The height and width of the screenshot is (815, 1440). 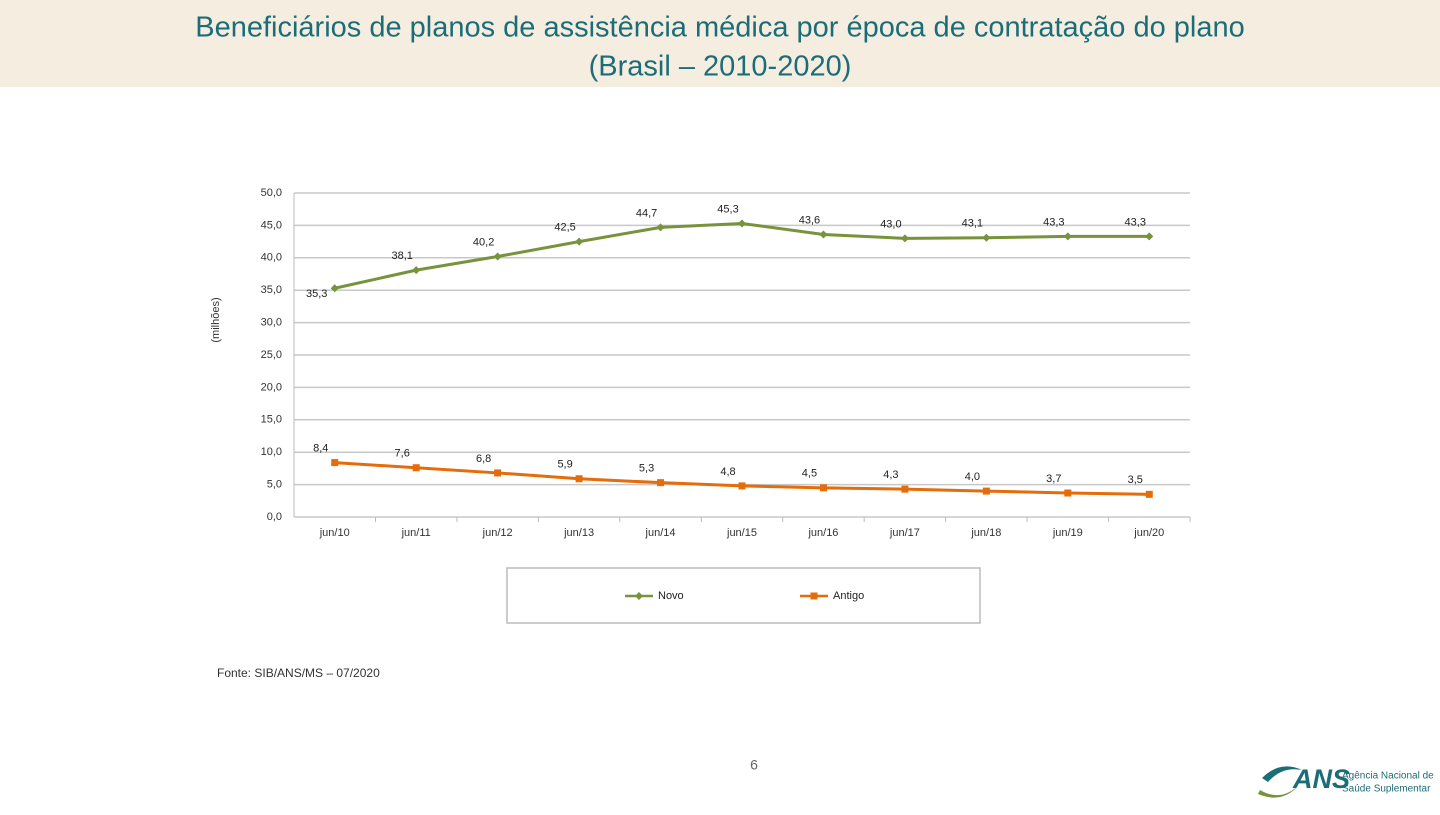 What do you see at coordinates (985, 533) in the screenshot?
I see `x-tick-label: jun/18` at bounding box center [985, 533].